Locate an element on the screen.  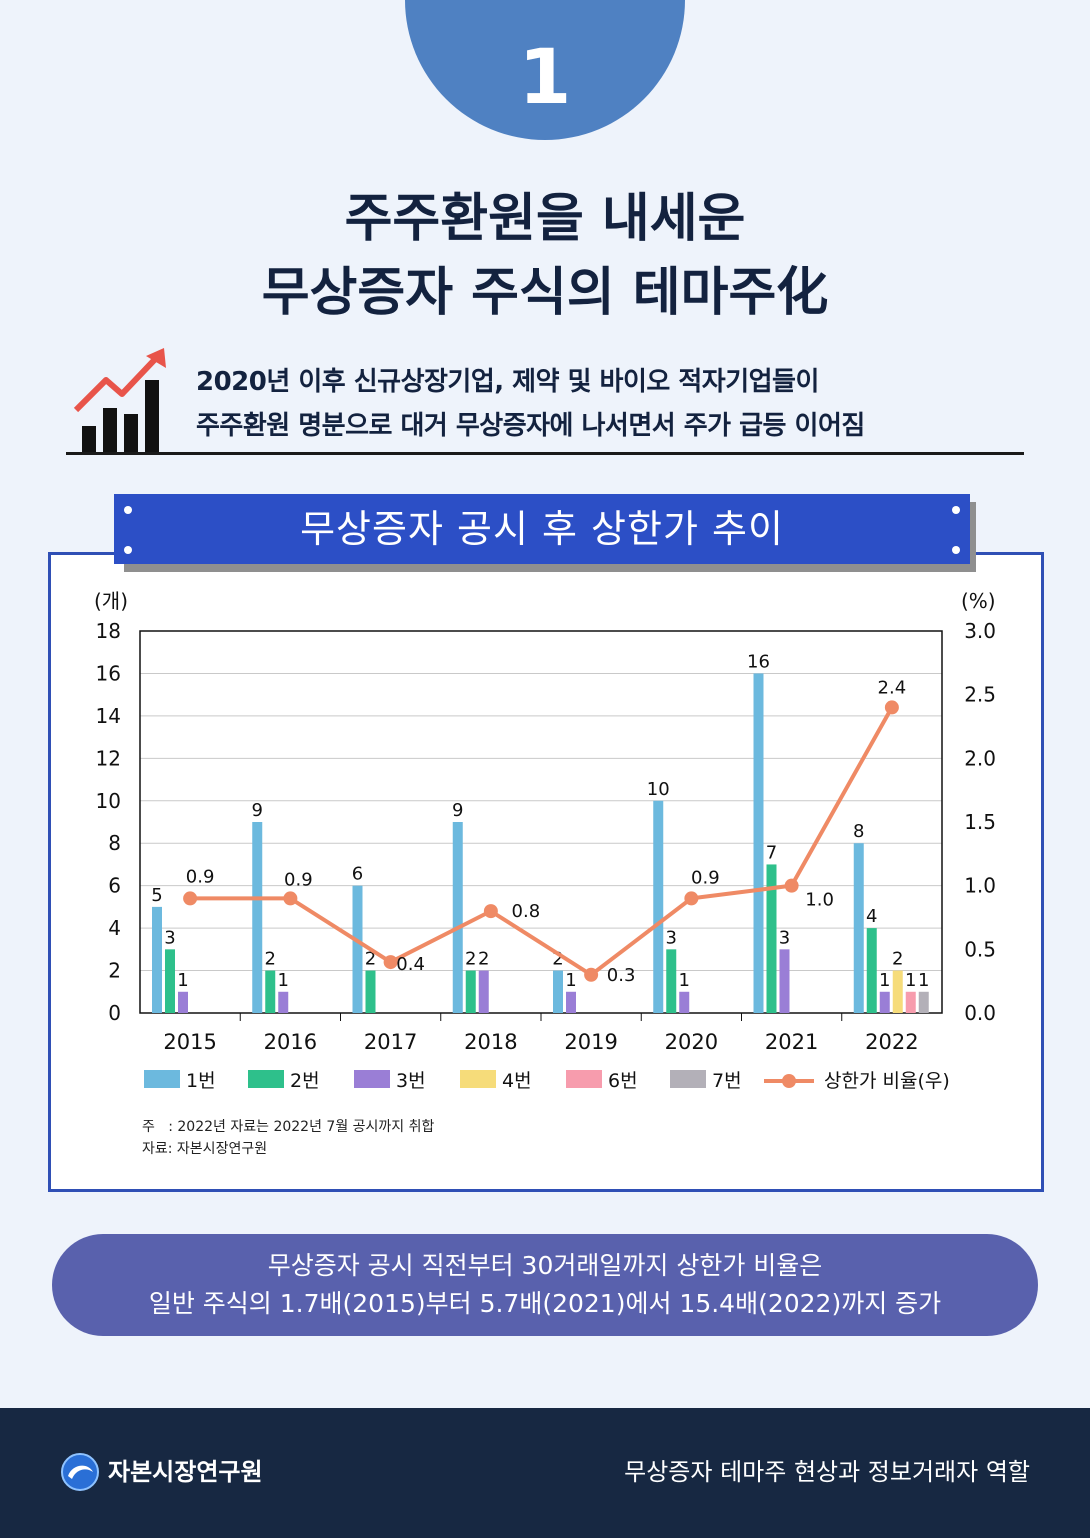
line-value-label: 0.4 is located at coordinates (410, 964).